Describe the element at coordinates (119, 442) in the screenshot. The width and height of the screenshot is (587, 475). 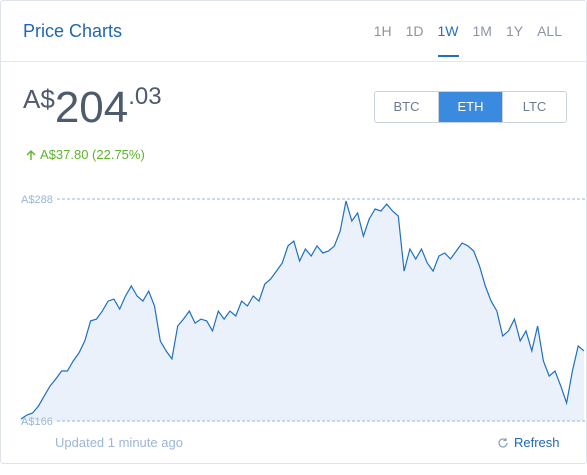
I see `updated: Updated 1 minute ago` at that location.